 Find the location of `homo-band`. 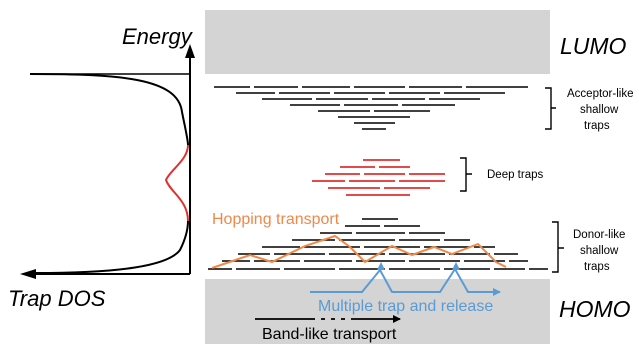

homo-band is located at coordinates (377, 311).